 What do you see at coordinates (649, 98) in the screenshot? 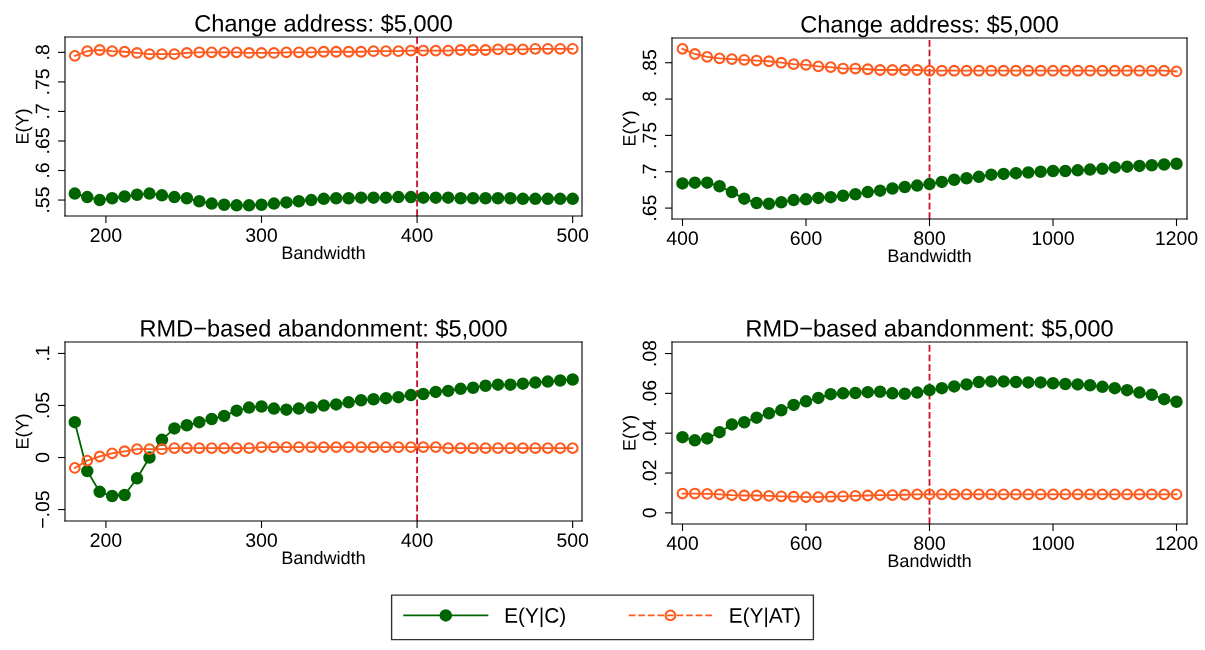
I see `y-tick-label: .8` at bounding box center [649, 98].